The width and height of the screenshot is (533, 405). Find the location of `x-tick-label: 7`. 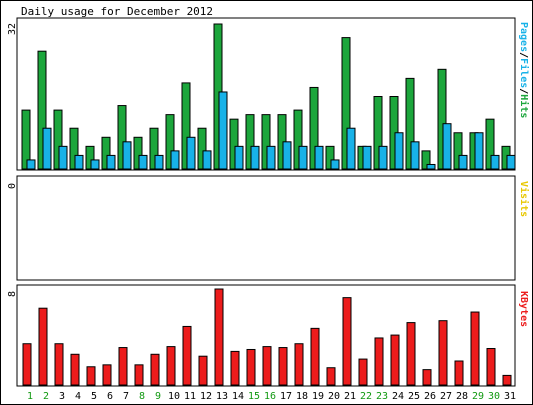

x-tick-label: 7 is located at coordinates (126, 396).